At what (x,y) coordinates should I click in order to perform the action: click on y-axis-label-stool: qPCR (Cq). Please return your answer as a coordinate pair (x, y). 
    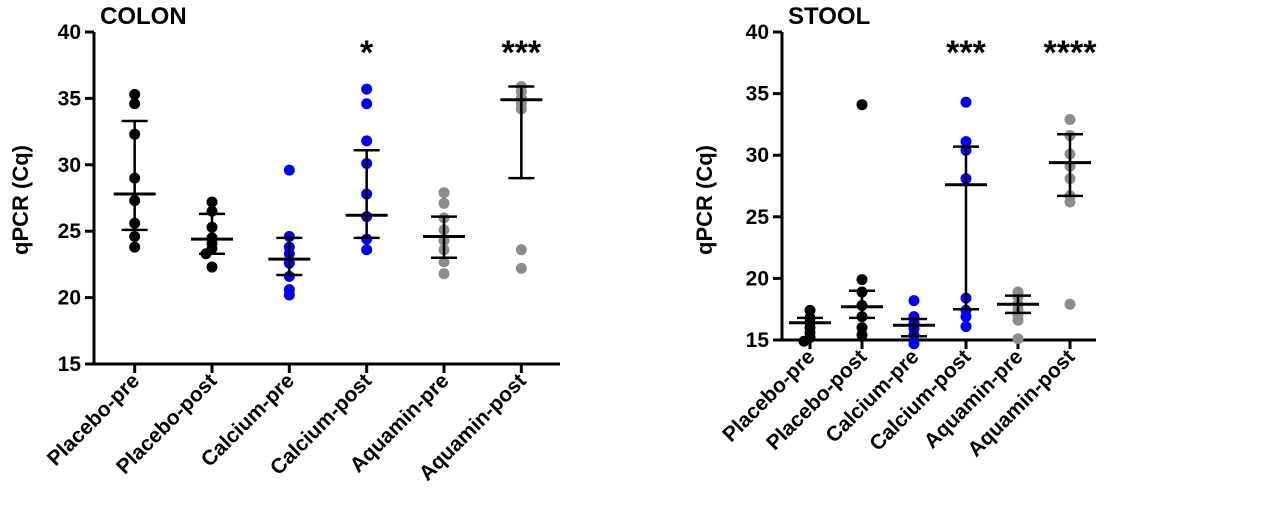
    Looking at the image, I should click on (704, 200).